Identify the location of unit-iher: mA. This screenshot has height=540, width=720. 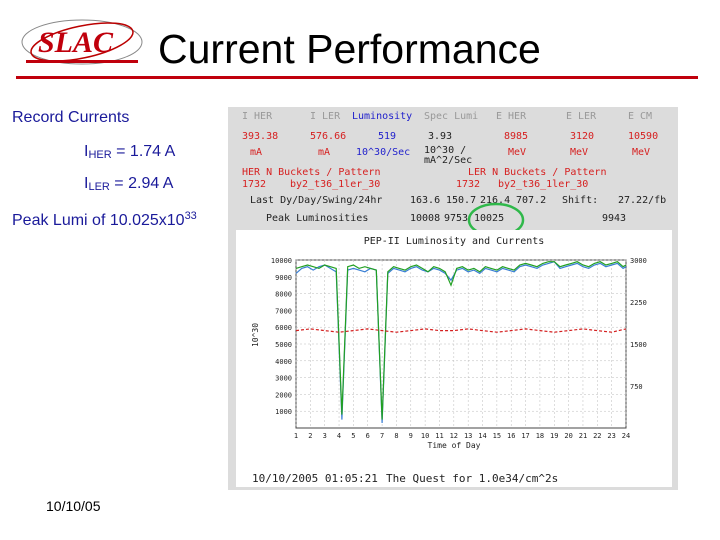
(256, 152).